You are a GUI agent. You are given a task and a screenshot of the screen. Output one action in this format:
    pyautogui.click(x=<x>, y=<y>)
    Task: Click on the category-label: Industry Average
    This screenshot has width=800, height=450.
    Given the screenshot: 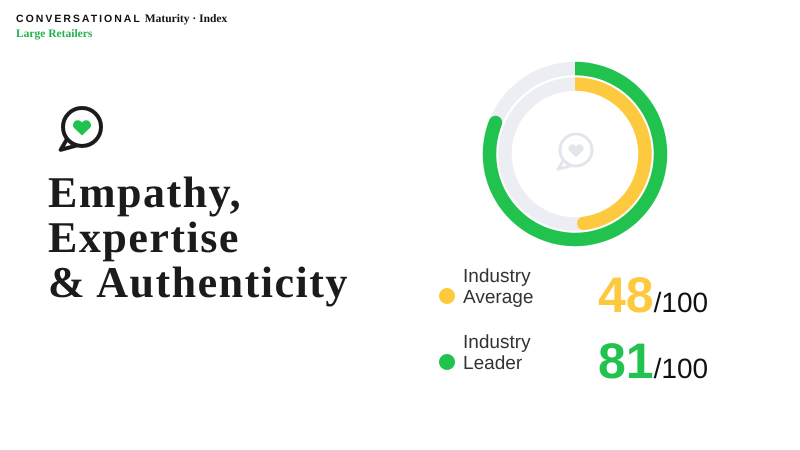 What is the action you would take?
    pyautogui.click(x=498, y=287)
    